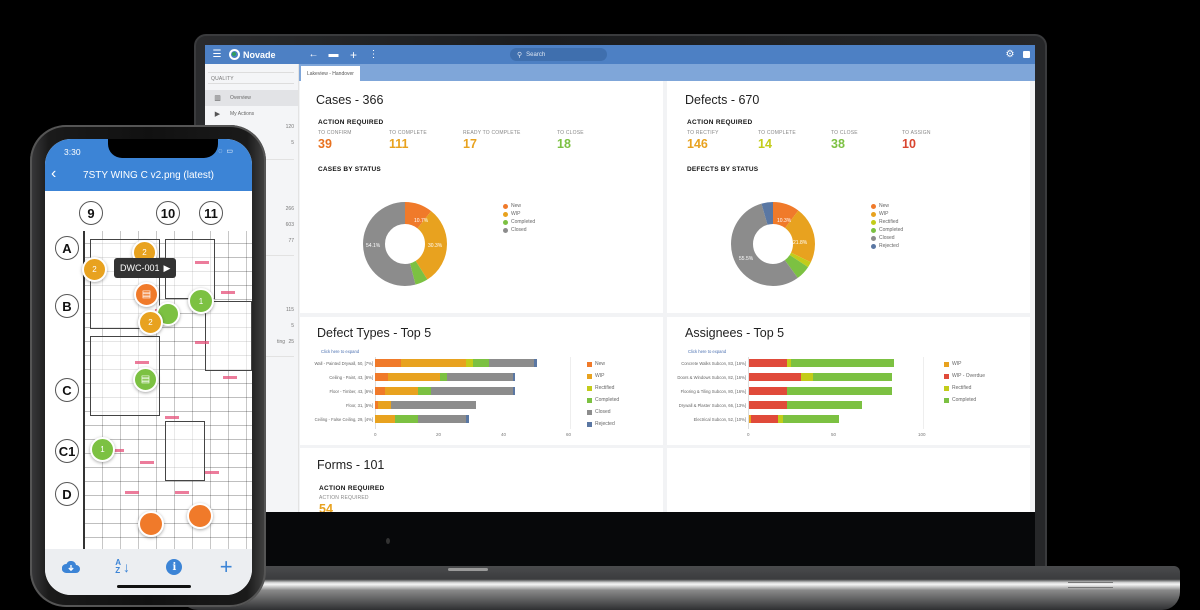 The width and height of the screenshot is (1200, 610). Describe the element at coordinates (821, 363) in the screenshot. I see `bar-concrete-walks-subcon` at that location.